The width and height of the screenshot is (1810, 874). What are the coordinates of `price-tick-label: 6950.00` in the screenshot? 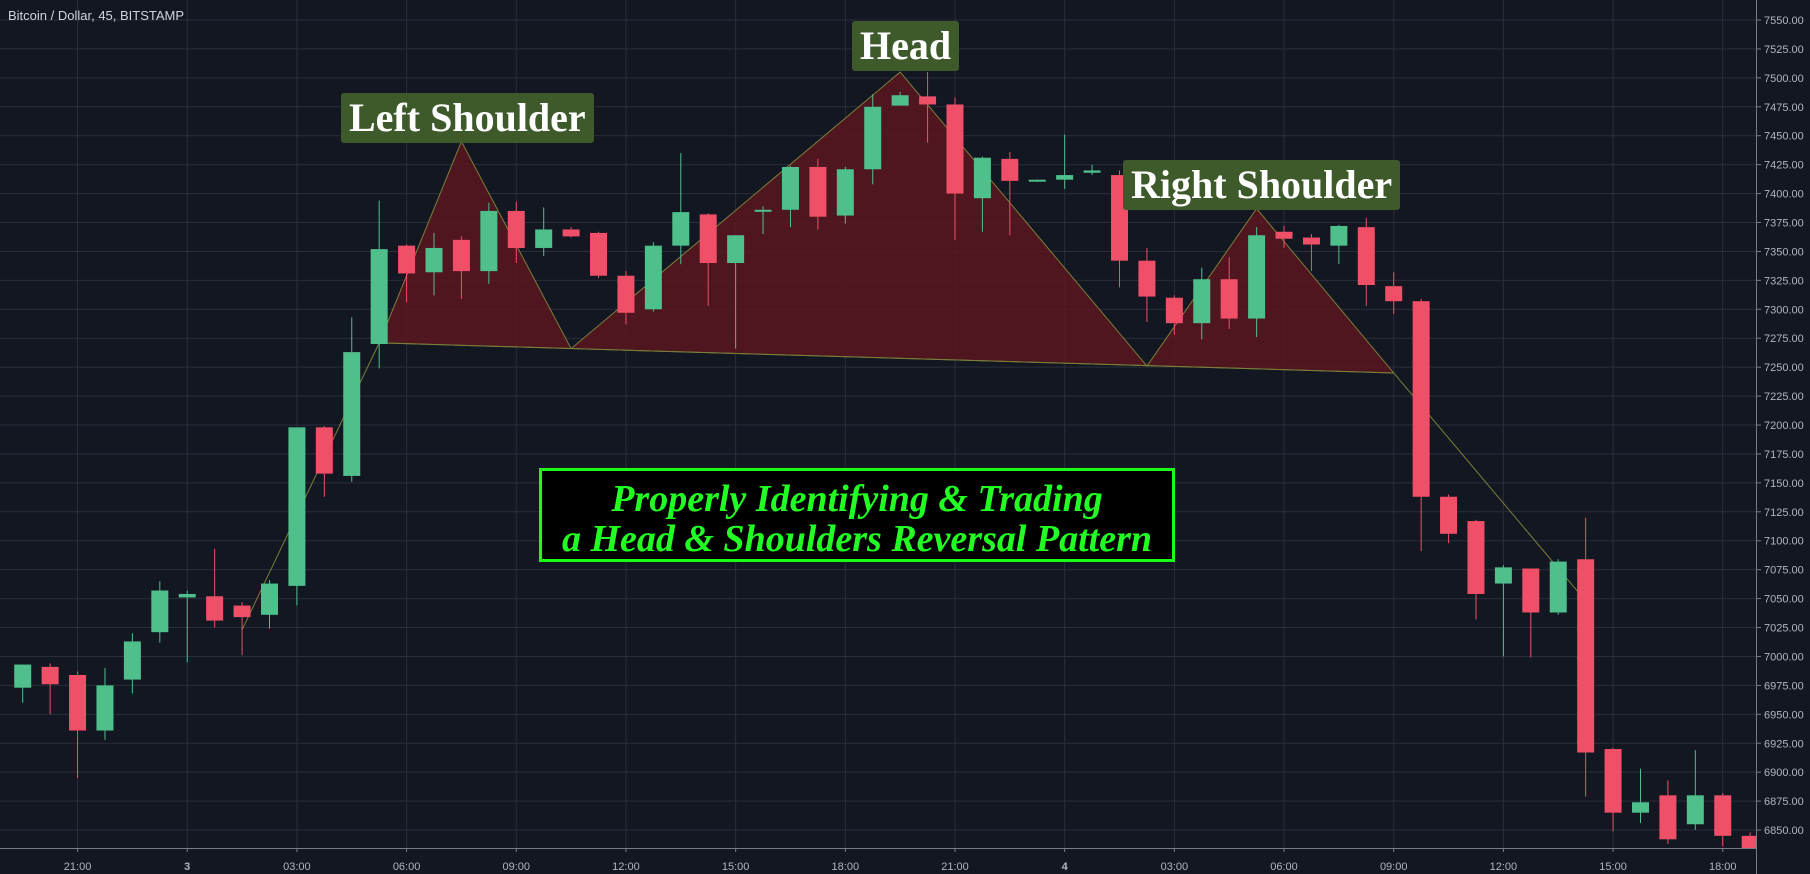 It's located at (1784, 715).